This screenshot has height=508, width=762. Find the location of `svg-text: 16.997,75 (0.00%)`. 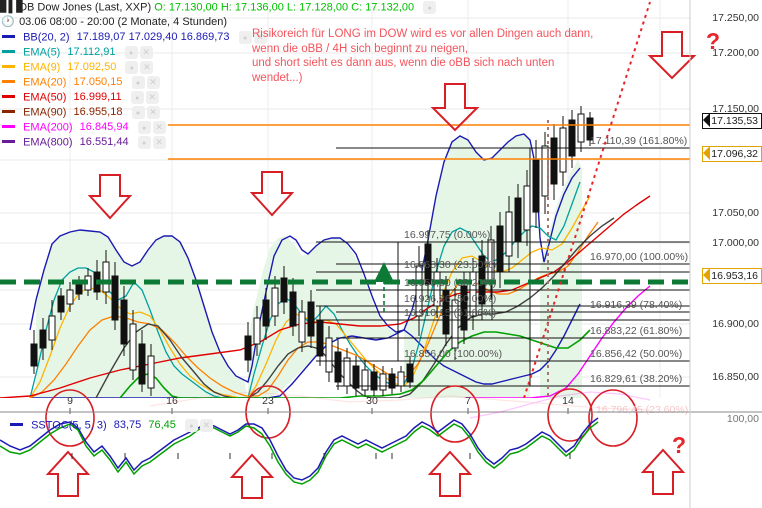

svg-text: 16.997,75 (0.00%) is located at coordinates (447, 235).